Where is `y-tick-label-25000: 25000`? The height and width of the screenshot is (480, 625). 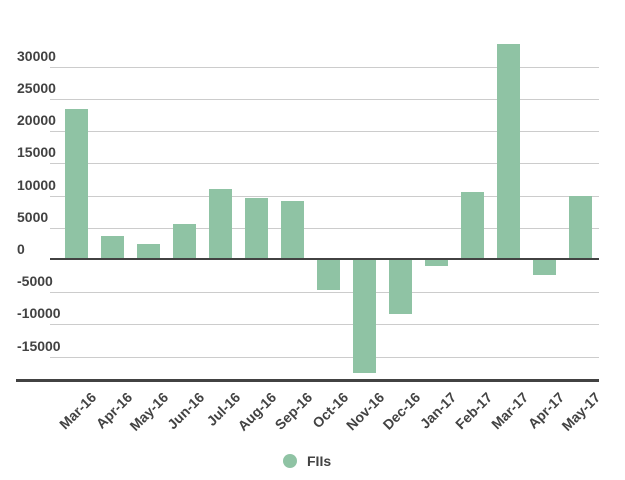 y-tick-label-25000: 25000 is located at coordinates (36, 88).